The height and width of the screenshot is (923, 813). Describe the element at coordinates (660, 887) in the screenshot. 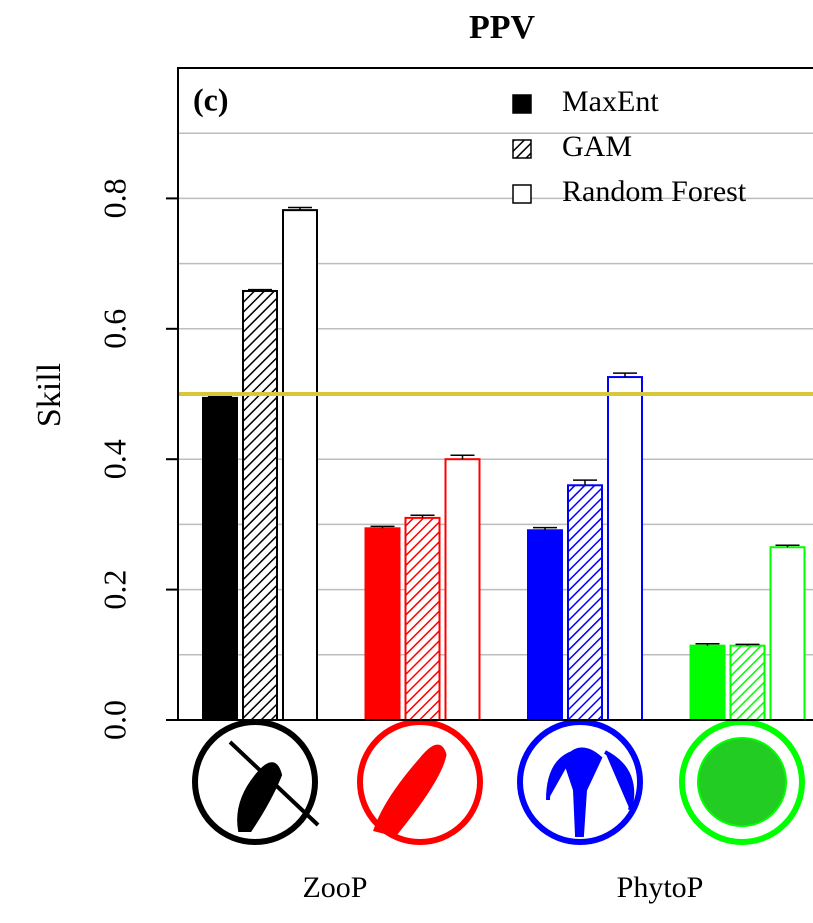

I see `x-group-label: PhytoP` at that location.